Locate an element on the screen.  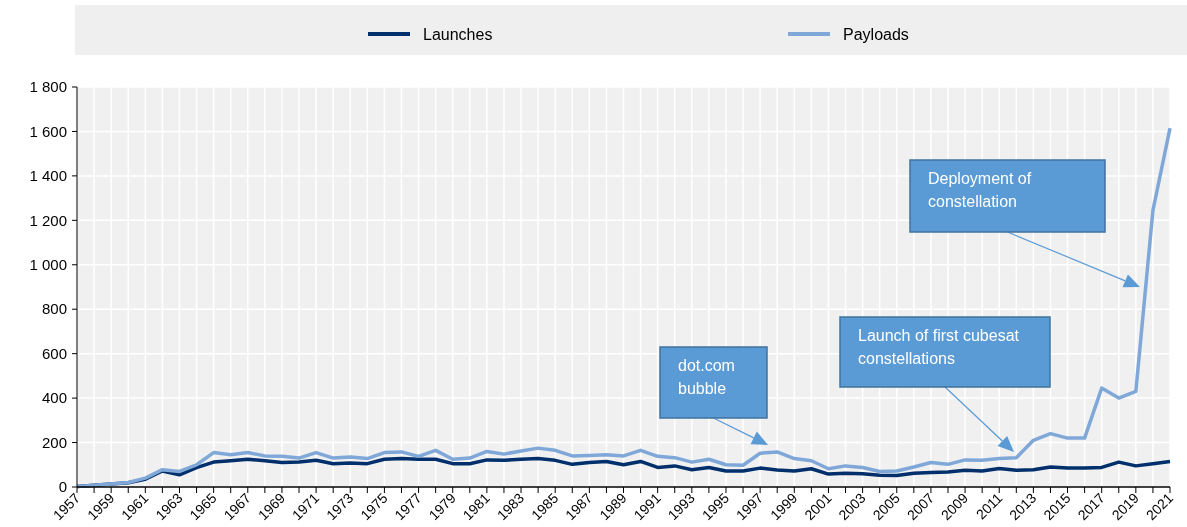
y-tick-label: 600 is located at coordinates (54, 353).